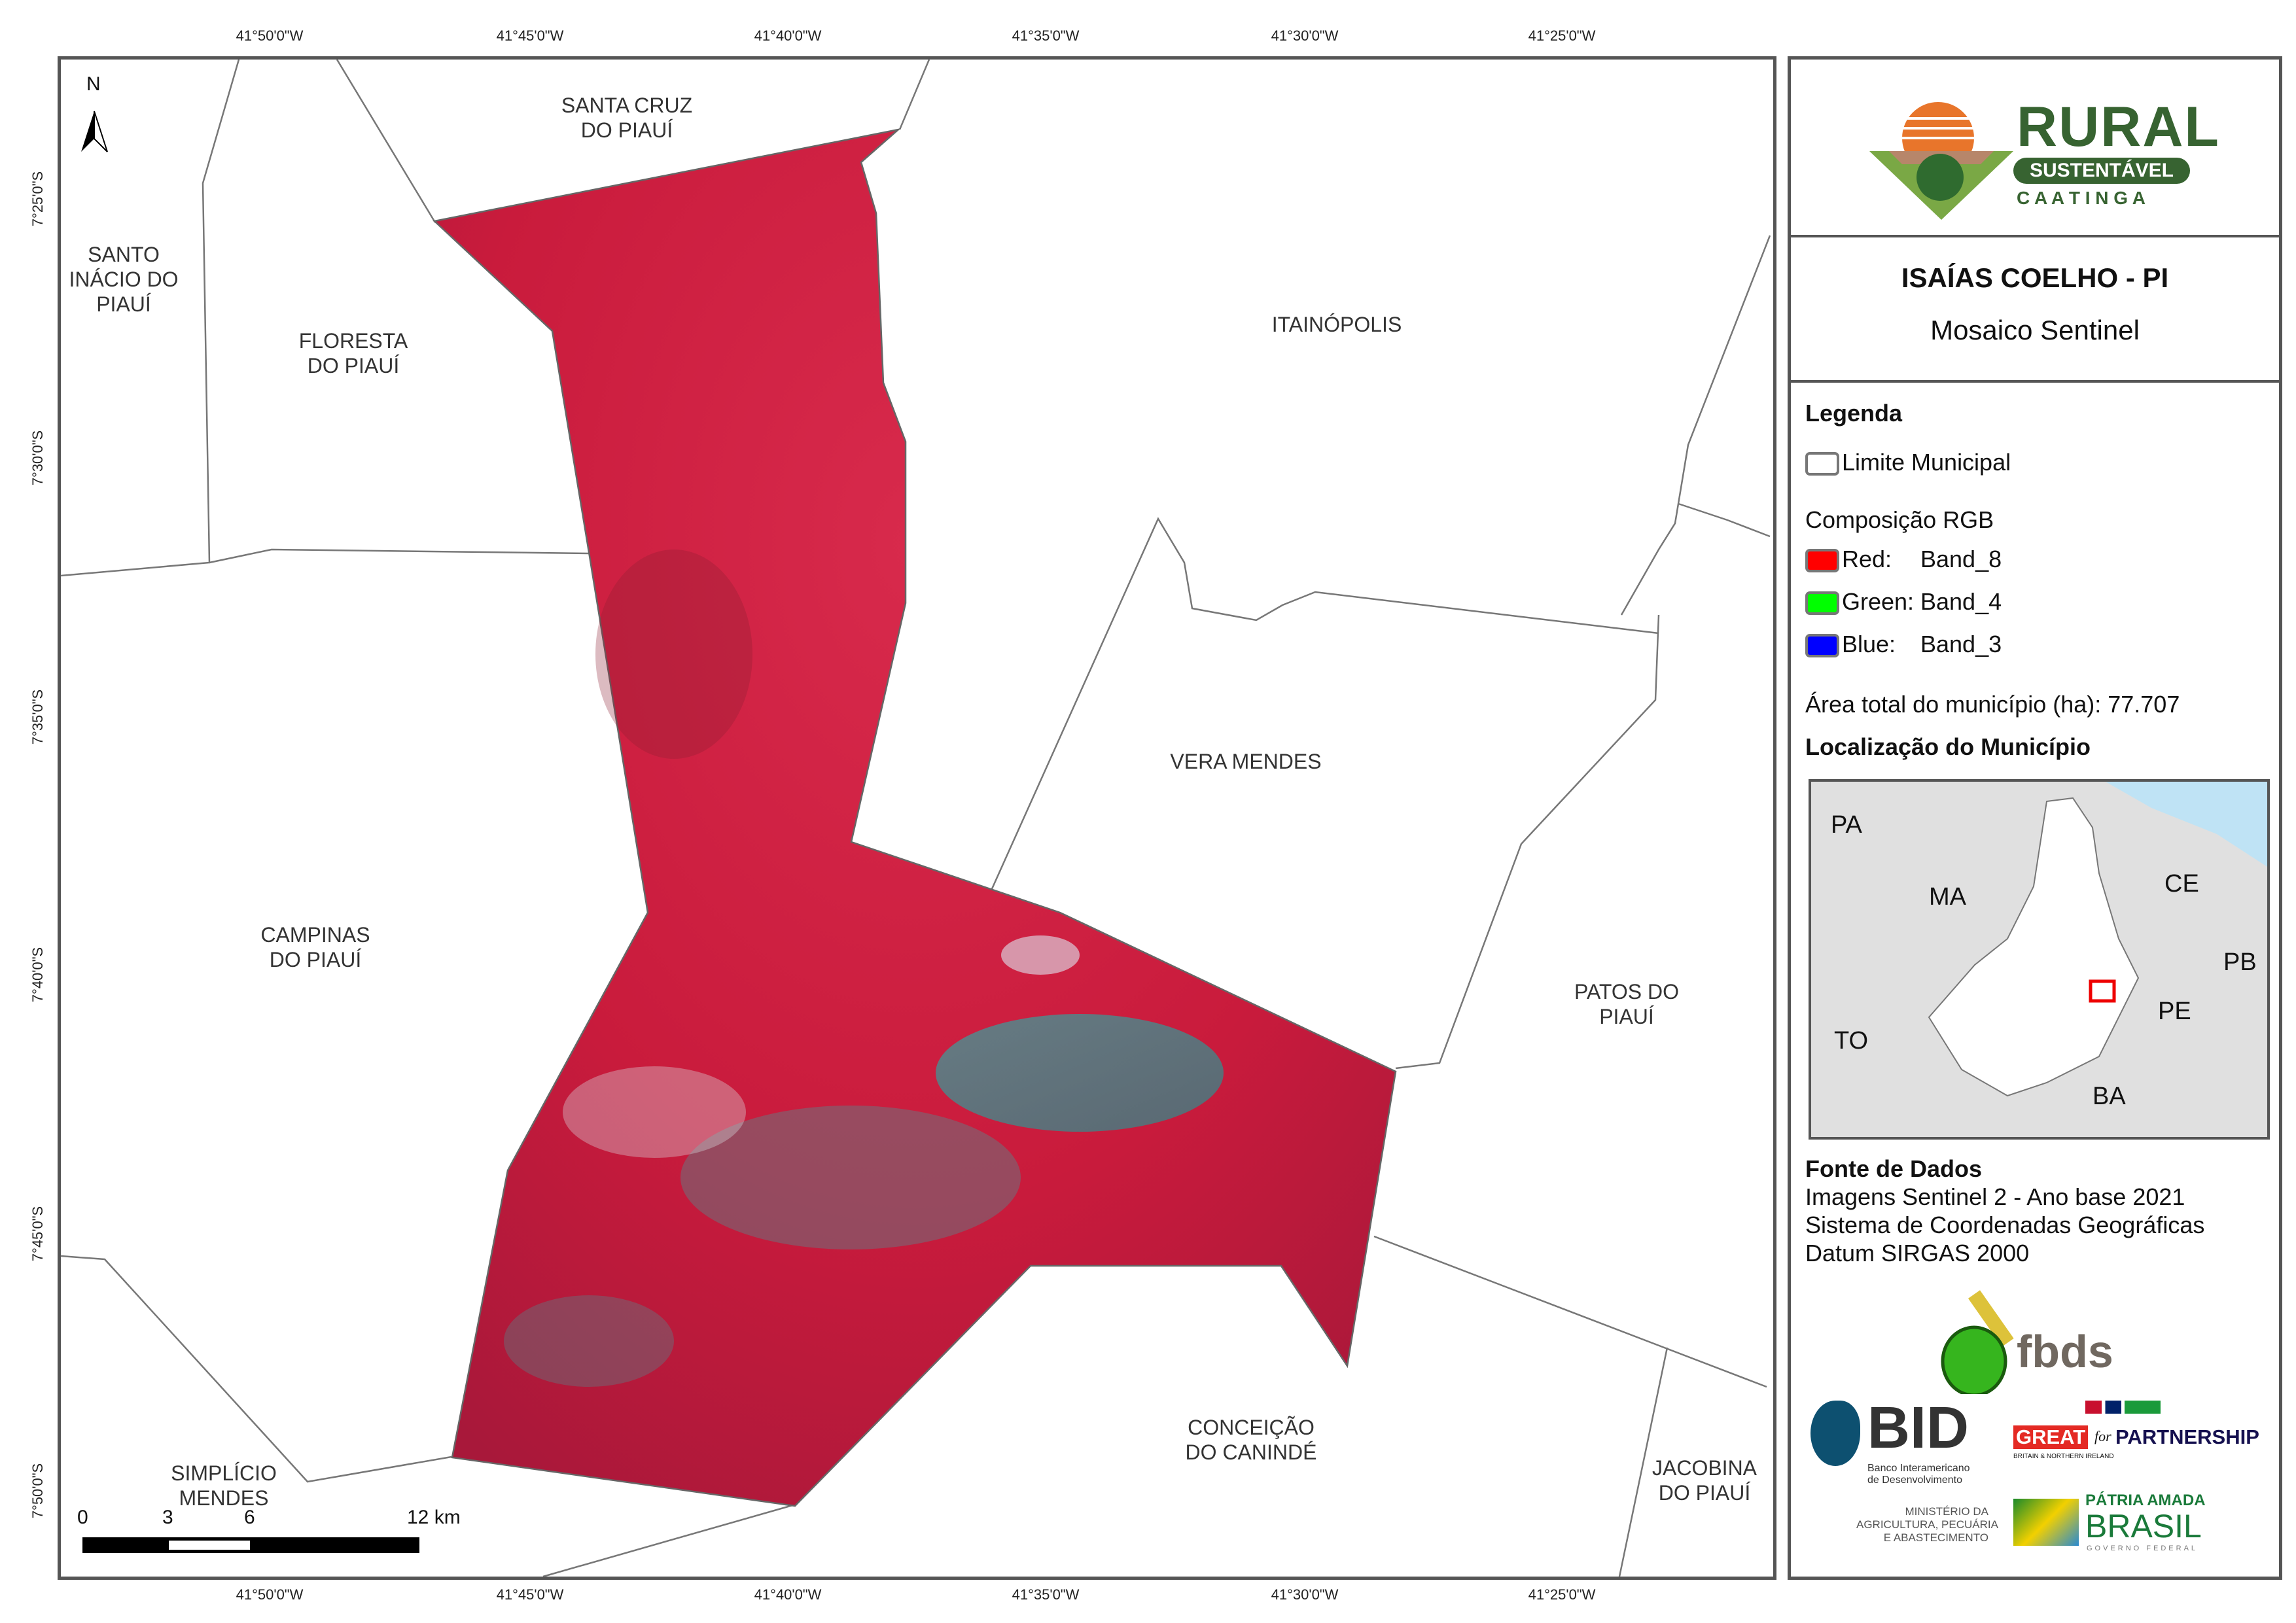  I want to click on logo-caatinga: C A A T I N G A, so click(2081, 198).